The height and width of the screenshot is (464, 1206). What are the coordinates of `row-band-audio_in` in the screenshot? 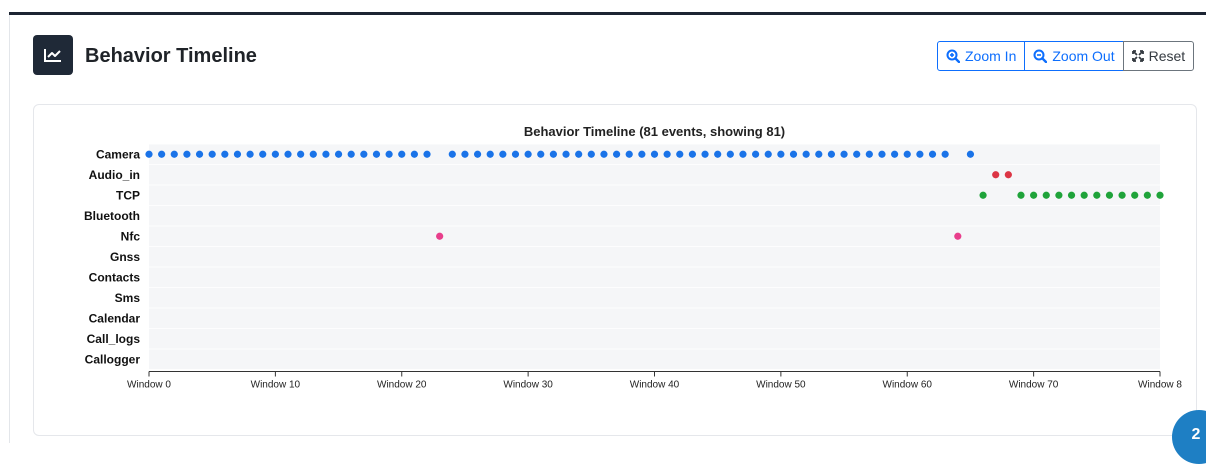 It's located at (654, 174).